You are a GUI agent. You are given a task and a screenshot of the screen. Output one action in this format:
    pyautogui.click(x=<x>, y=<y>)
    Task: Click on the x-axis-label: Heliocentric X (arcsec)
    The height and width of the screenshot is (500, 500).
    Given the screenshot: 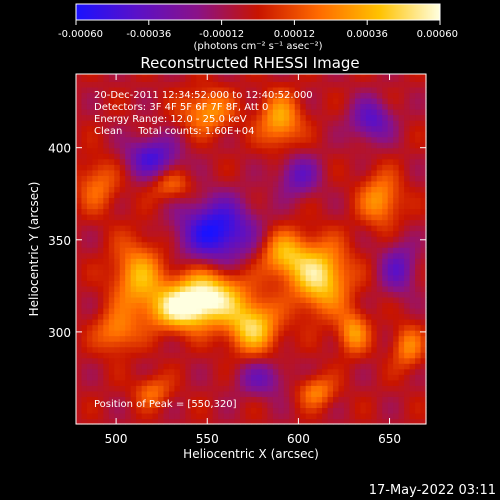 What is the action you would take?
    pyautogui.click(x=251, y=454)
    